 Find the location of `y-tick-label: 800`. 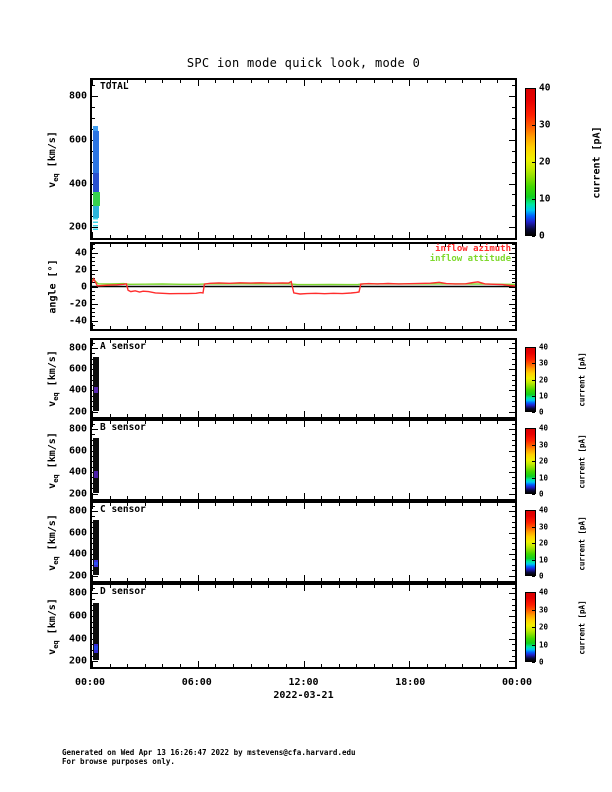

y-tick-label: 800 is located at coordinates (77, 348).